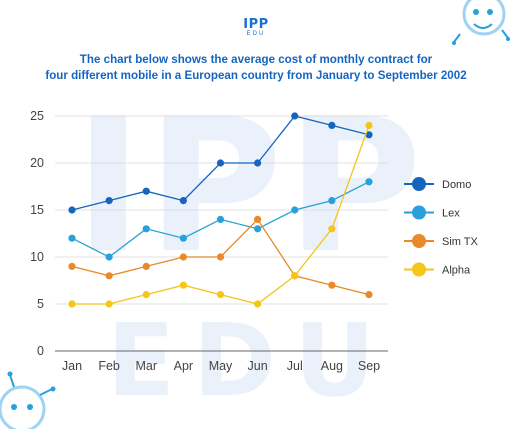  Describe the element at coordinates (295, 366) in the screenshot. I see `x-tick-label: Jul` at that location.